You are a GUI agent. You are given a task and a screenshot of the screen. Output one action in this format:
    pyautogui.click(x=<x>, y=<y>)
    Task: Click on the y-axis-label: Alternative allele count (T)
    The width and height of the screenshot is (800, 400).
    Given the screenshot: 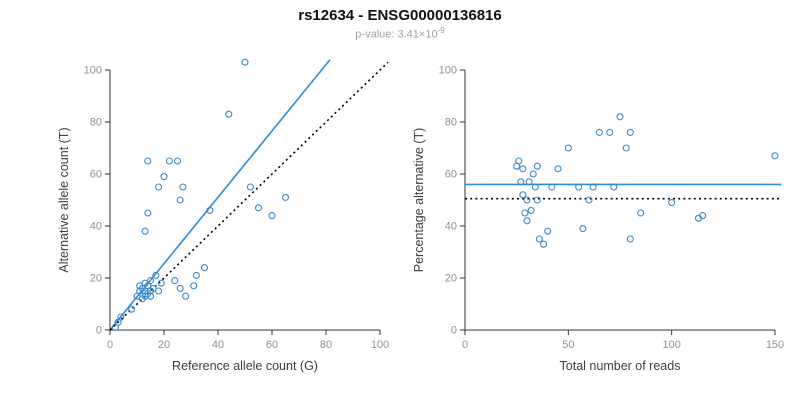 What is the action you would take?
    pyautogui.click(x=64, y=199)
    